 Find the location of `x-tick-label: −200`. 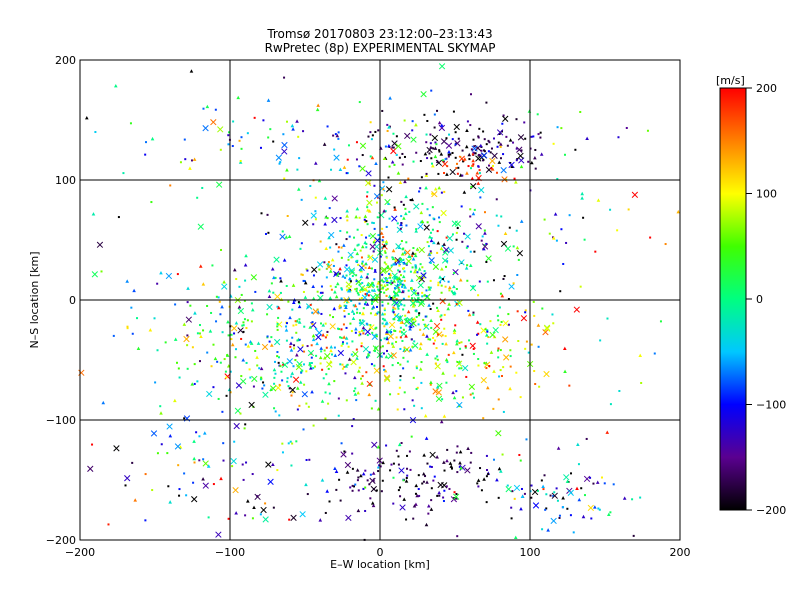

x-tick-label: −200 is located at coordinates (80, 552).